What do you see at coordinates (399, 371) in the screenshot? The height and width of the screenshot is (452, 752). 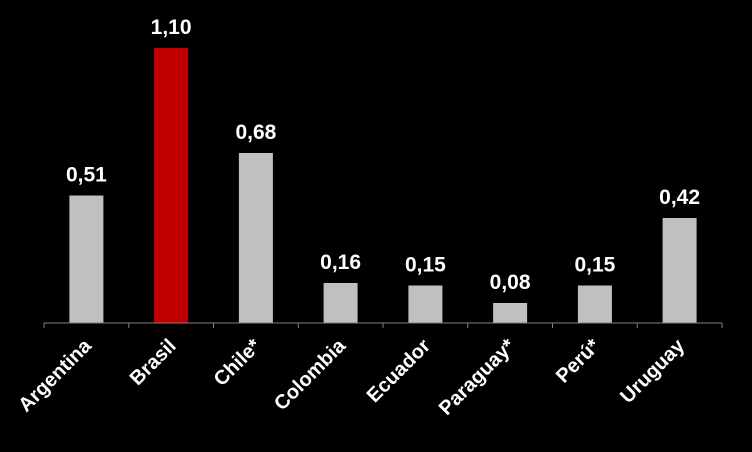 I see `tick-label-ecuador: Ecuador` at bounding box center [399, 371].